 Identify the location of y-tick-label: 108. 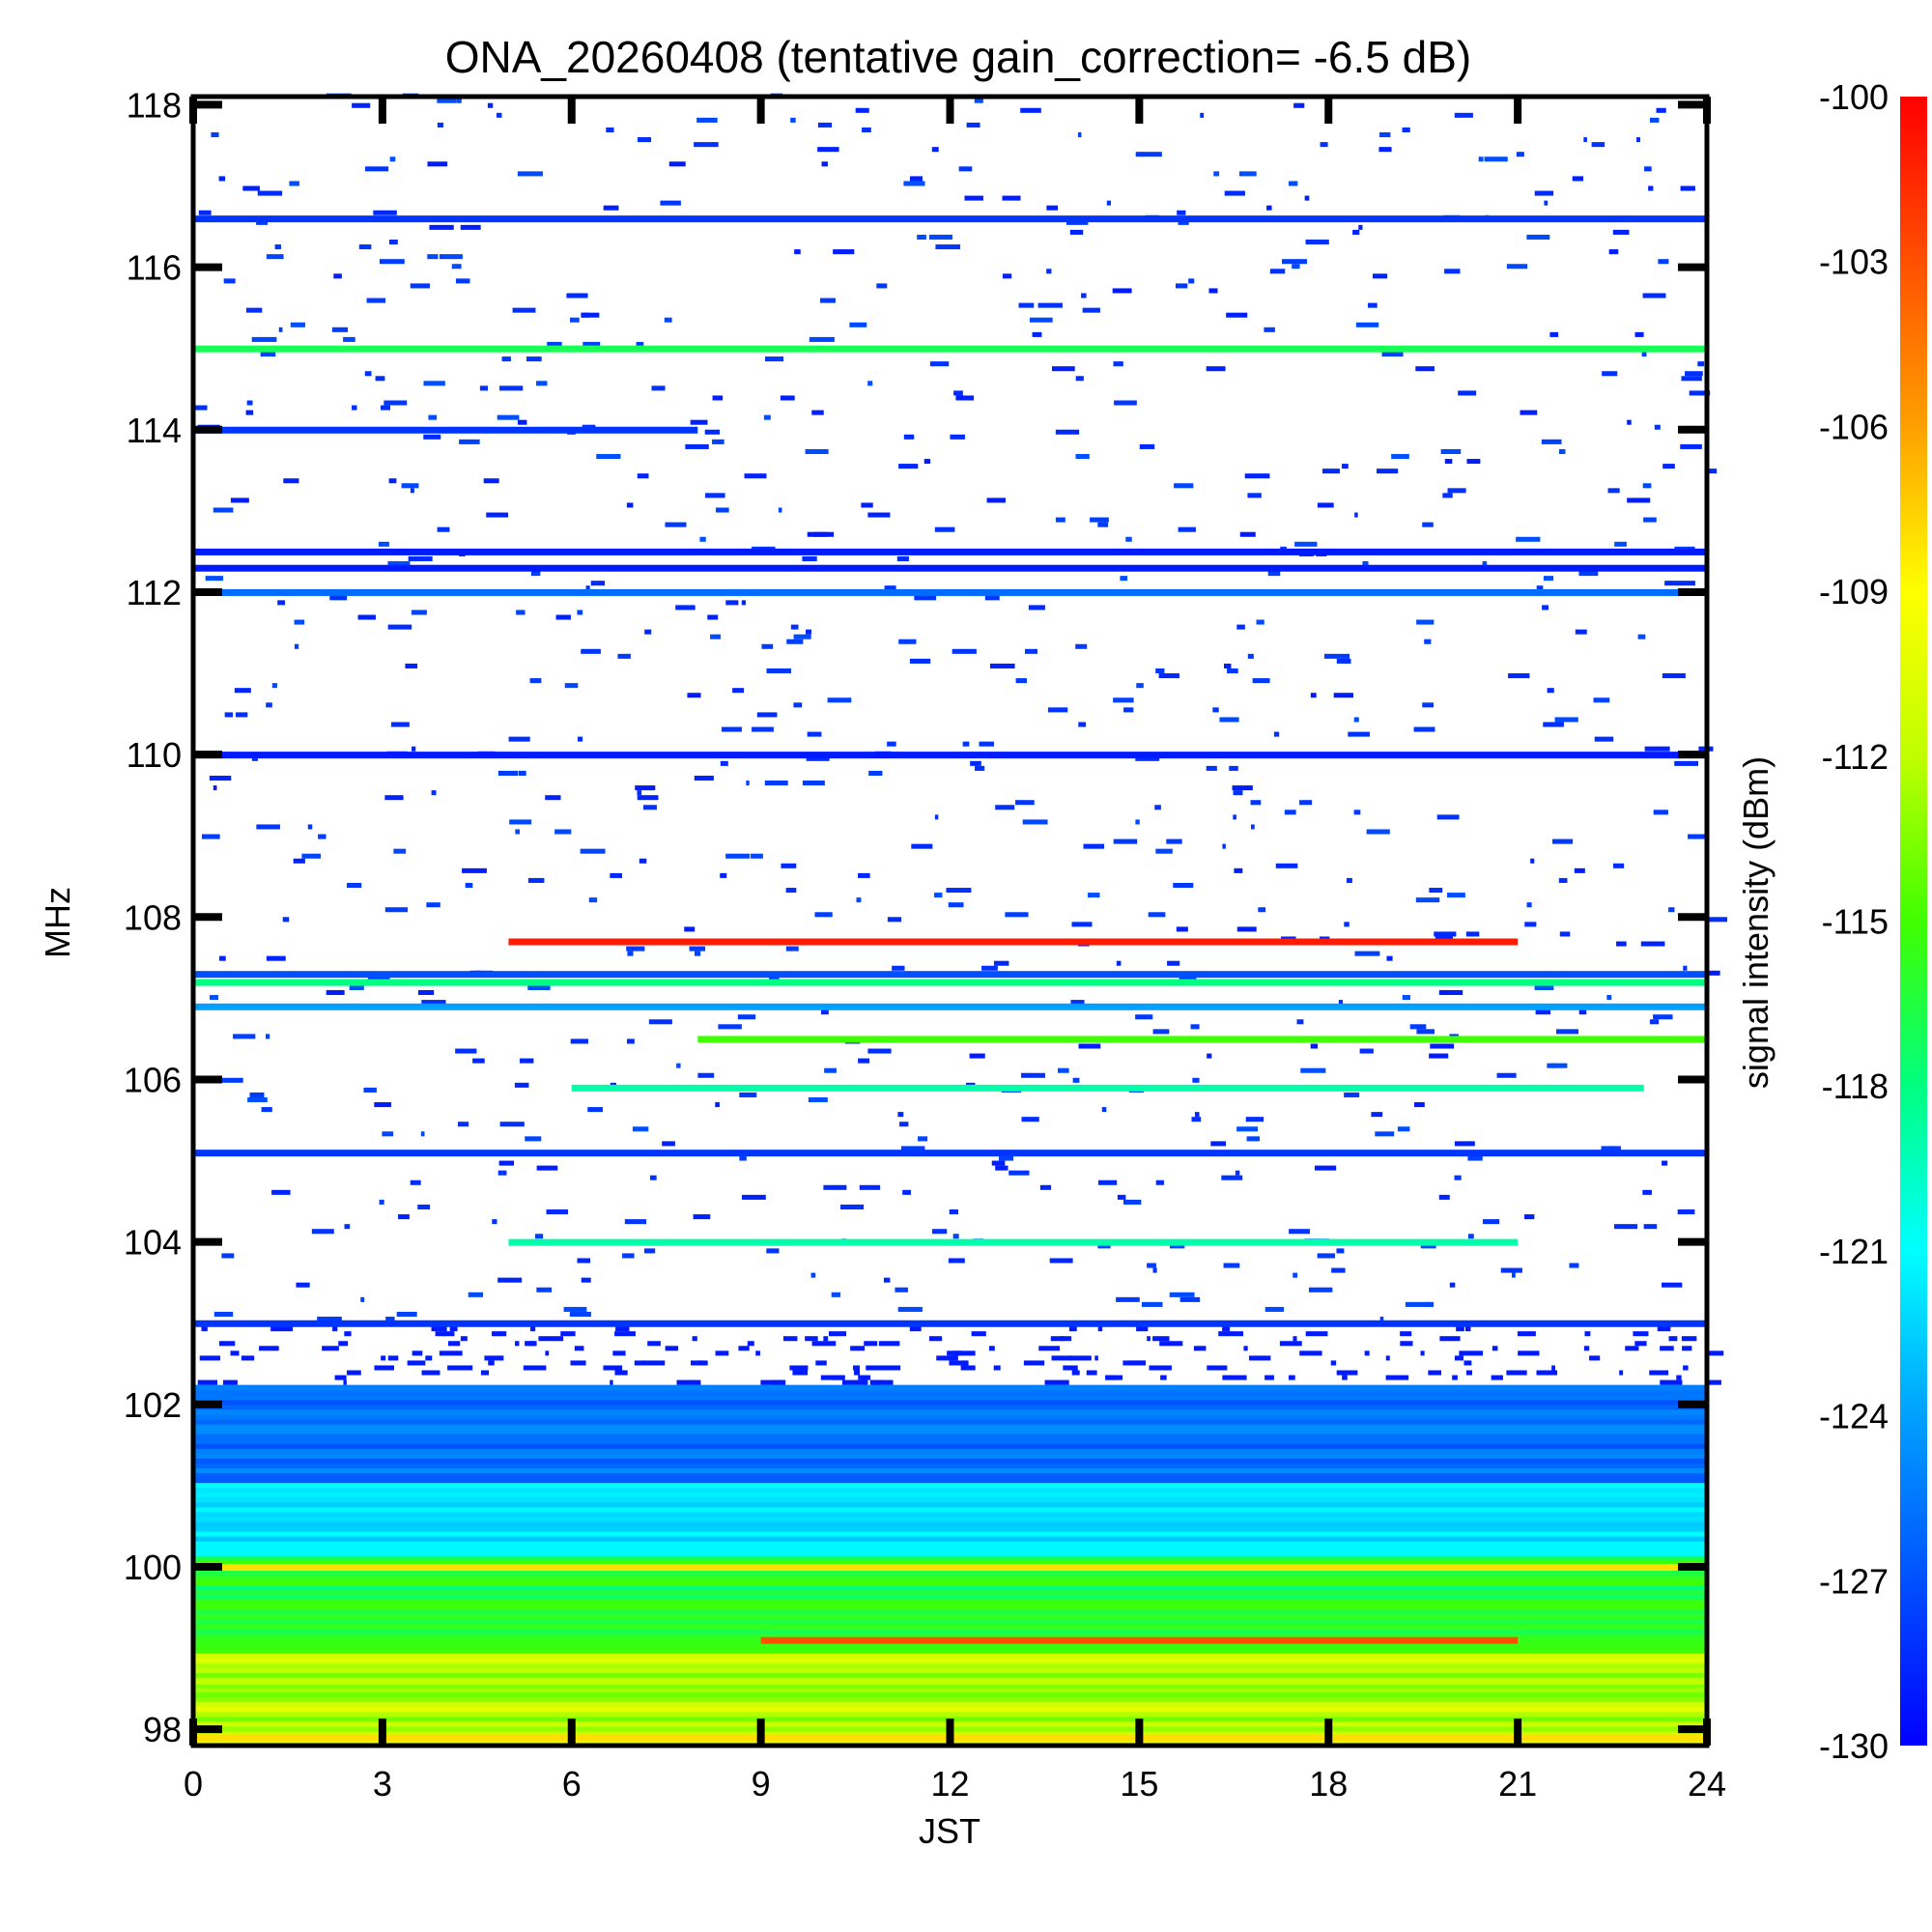
(153, 917).